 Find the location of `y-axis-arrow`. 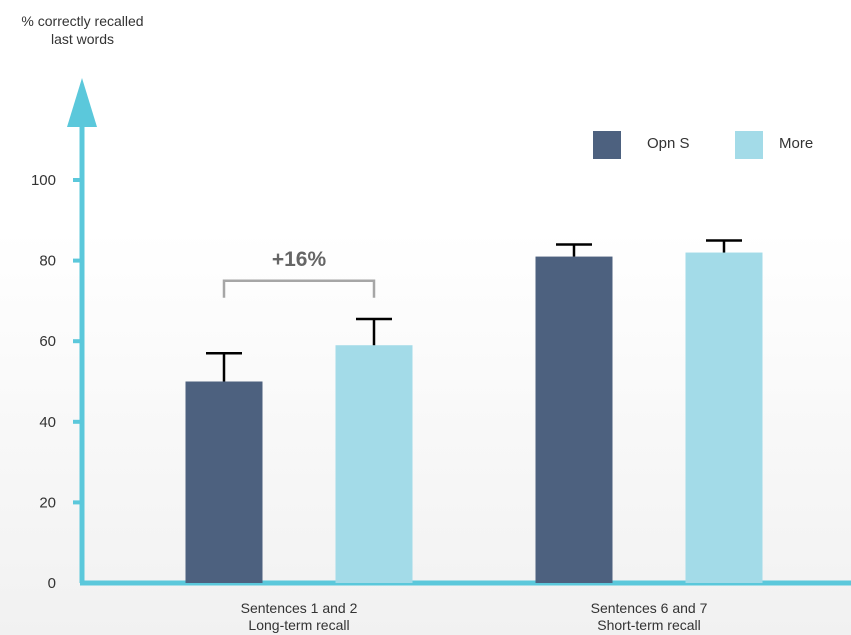

y-axis-arrow is located at coordinates (82, 102).